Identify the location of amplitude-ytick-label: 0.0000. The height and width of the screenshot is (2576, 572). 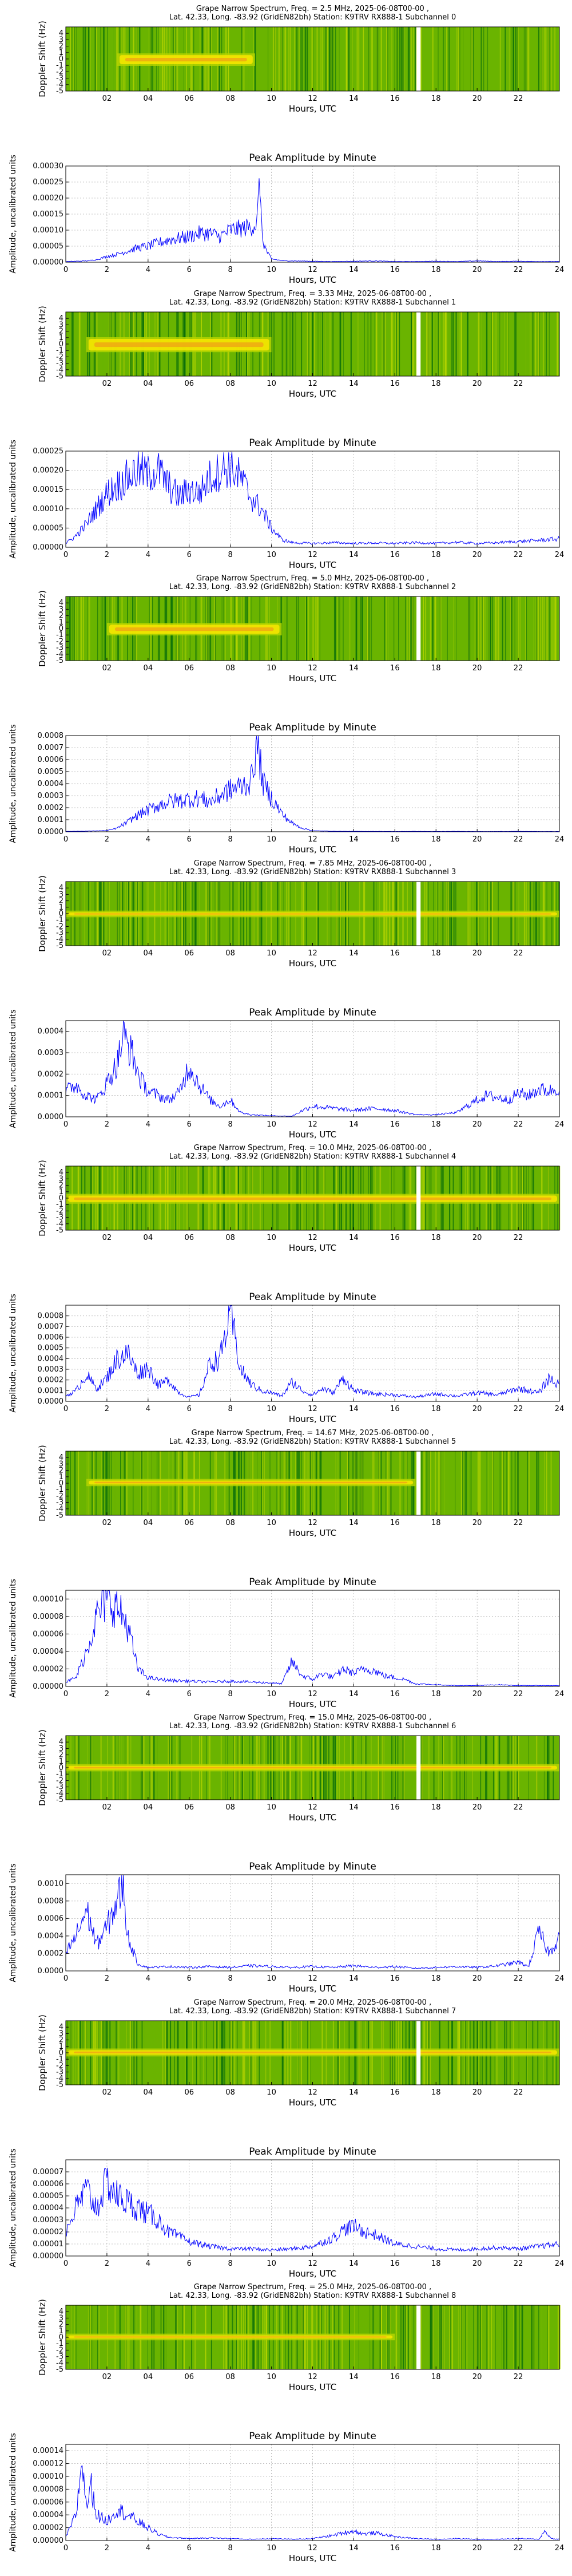
(51, 1117).